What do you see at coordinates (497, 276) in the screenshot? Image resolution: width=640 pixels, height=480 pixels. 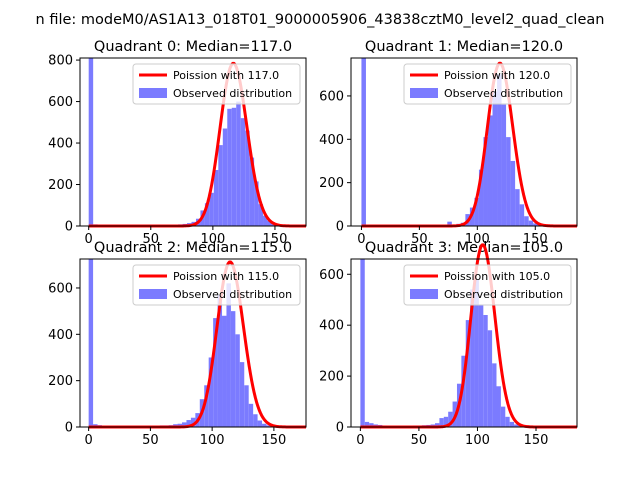 I see `legend-label-poisson: Poission with 105.0` at bounding box center [497, 276].